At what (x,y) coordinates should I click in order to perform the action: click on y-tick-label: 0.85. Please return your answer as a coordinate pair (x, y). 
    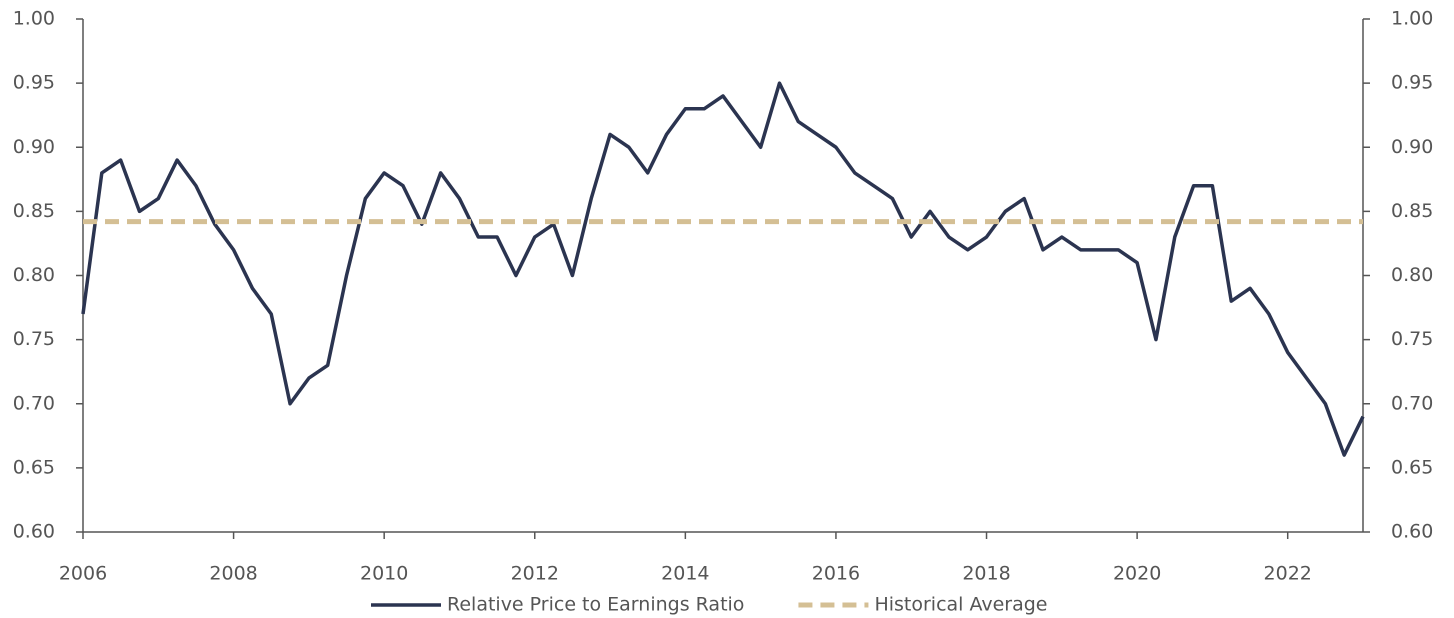
    Looking at the image, I should click on (34, 211).